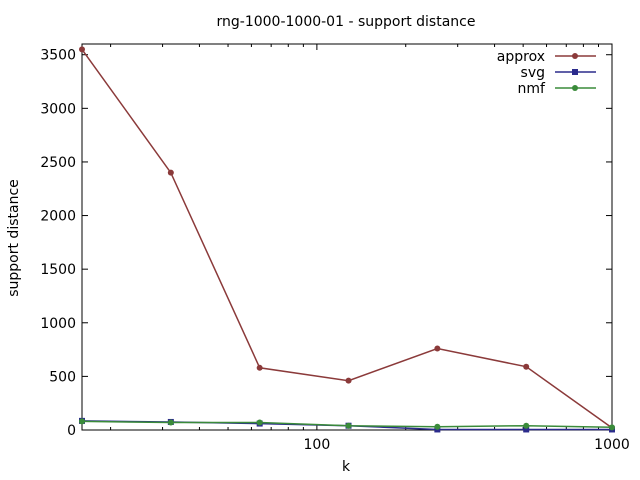 This screenshot has width=640, height=480. I want to click on y-tick-label: 2500, so click(58, 163).